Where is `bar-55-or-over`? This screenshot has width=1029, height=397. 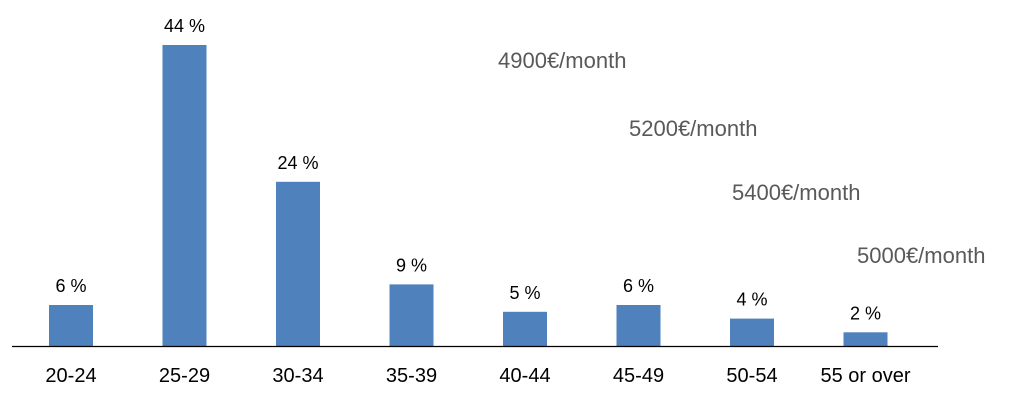 bar-55-or-over is located at coordinates (865, 339).